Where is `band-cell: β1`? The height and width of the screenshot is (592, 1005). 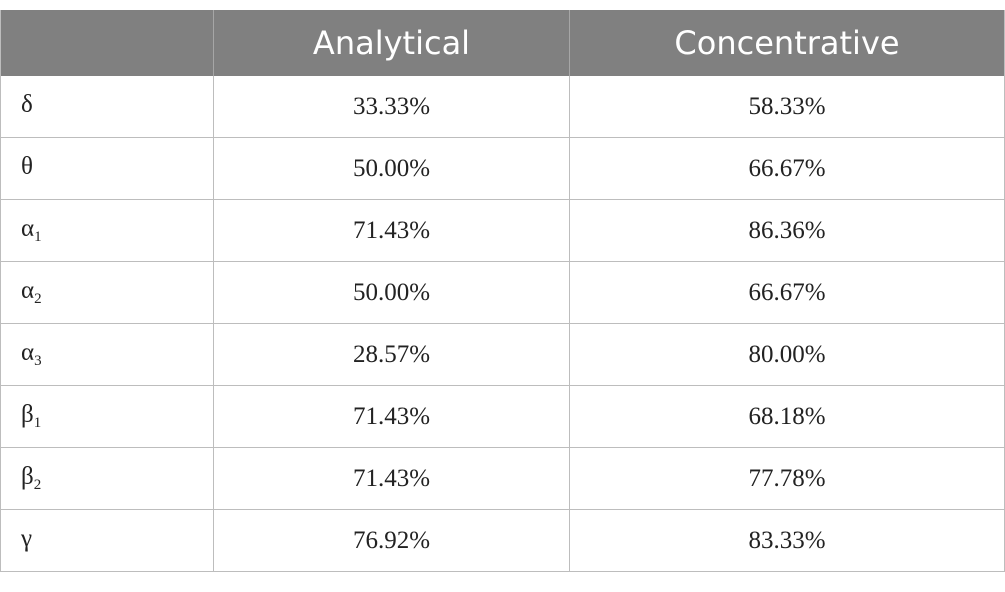
band-cell: β1 is located at coordinates (107, 416).